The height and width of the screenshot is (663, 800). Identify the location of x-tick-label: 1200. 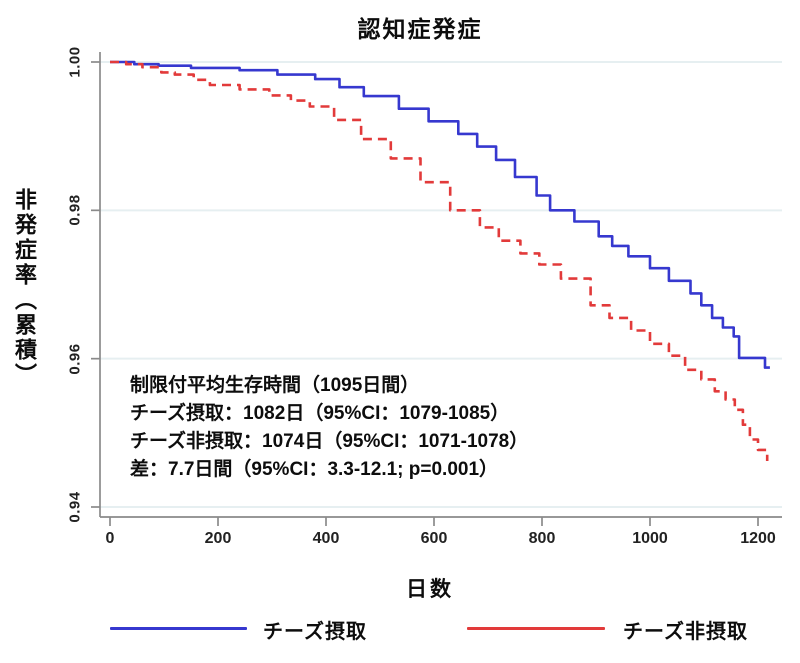
(758, 538).